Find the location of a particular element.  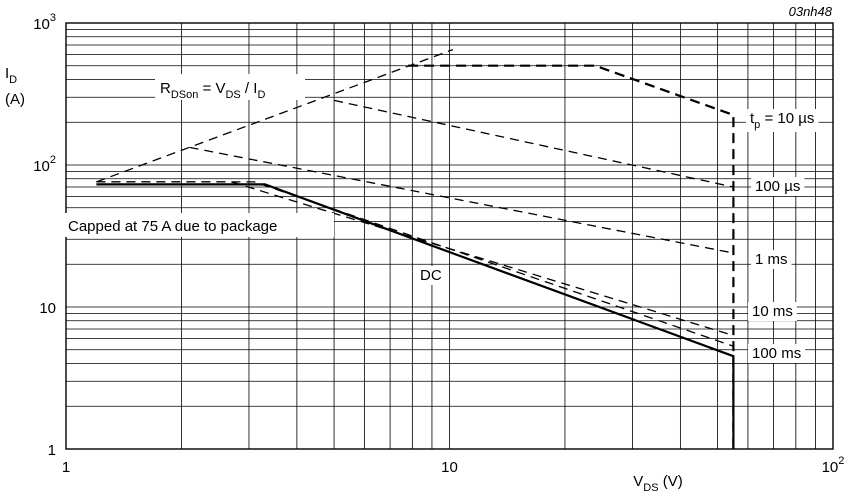

label-10-ms: 10 ms is located at coordinates (772, 311).